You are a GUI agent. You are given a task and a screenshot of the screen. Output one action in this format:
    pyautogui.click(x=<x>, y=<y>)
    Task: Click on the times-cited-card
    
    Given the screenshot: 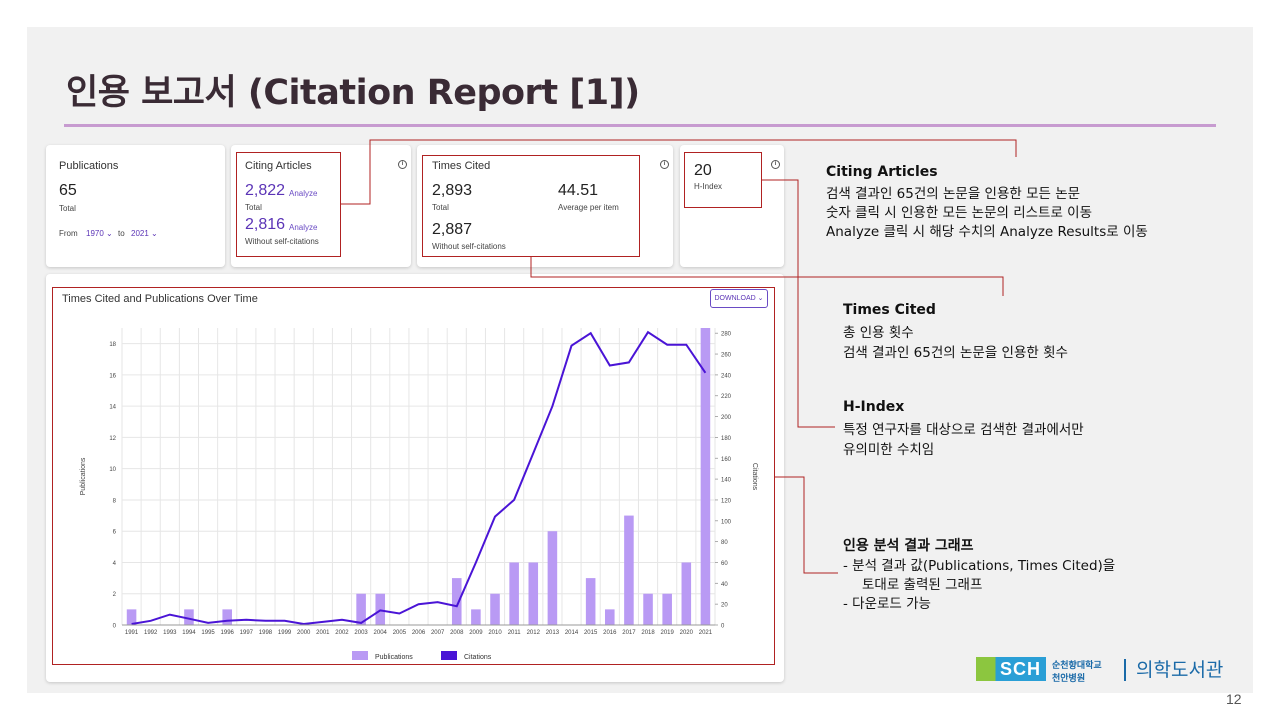 What is the action you would take?
    pyautogui.click(x=545, y=206)
    